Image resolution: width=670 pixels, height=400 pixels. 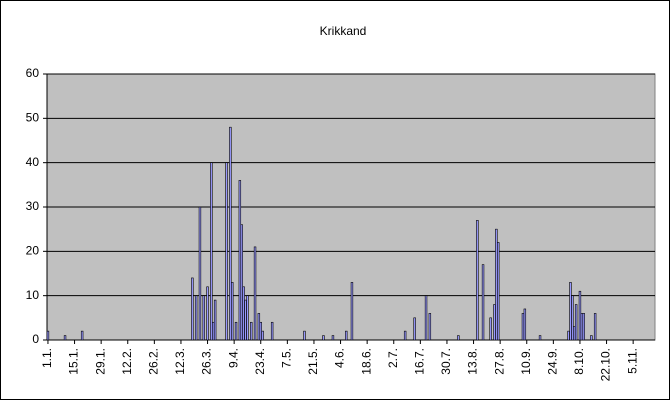 I want to click on x-tick-label: 4.6., so click(x=340, y=358).